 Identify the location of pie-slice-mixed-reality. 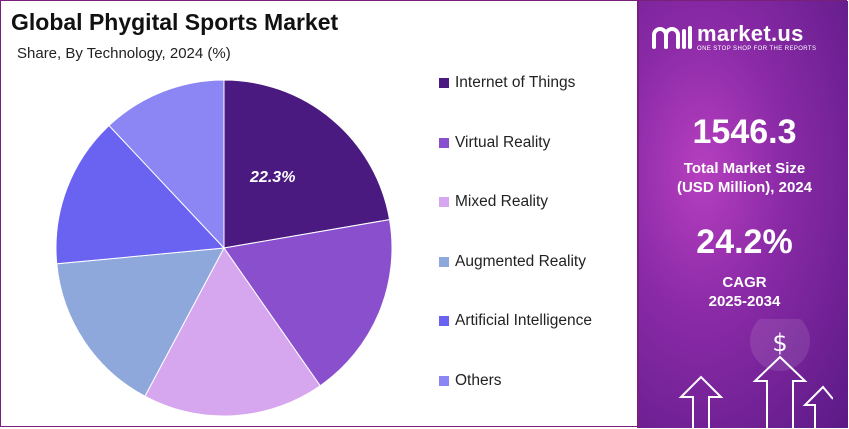
(232, 332).